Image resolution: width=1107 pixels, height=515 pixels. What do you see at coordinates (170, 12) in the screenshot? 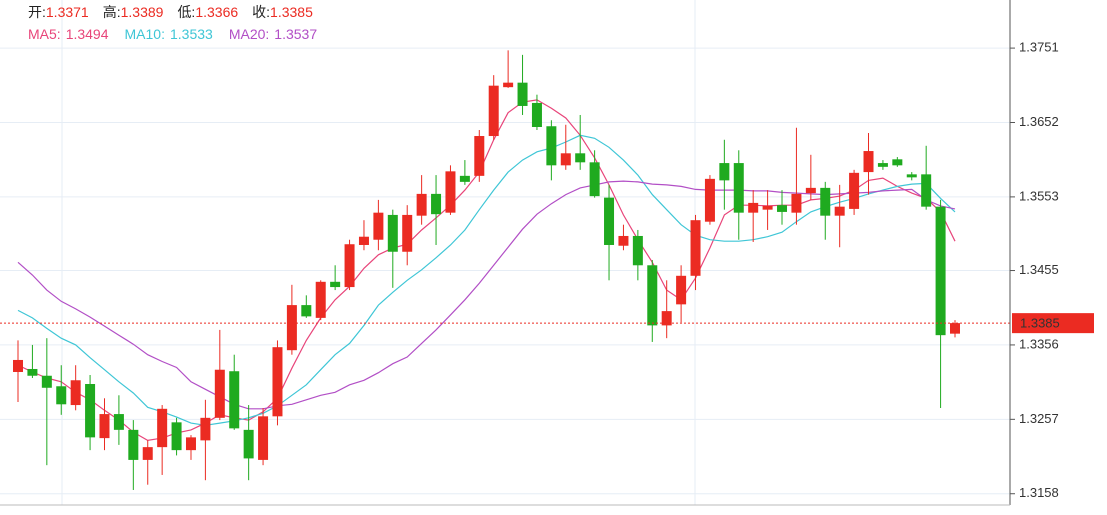
I see `ohlc-header: 开:1.3371 高:1.3389 低:1.3366 收:1.3385` at bounding box center [170, 12].